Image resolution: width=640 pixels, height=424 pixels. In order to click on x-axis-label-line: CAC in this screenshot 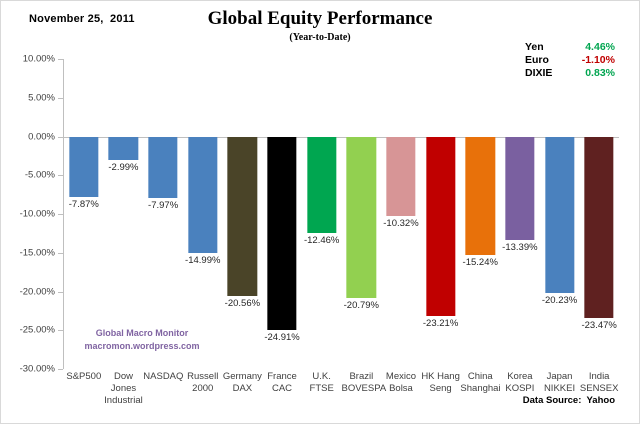, I will do `click(282, 388)`.